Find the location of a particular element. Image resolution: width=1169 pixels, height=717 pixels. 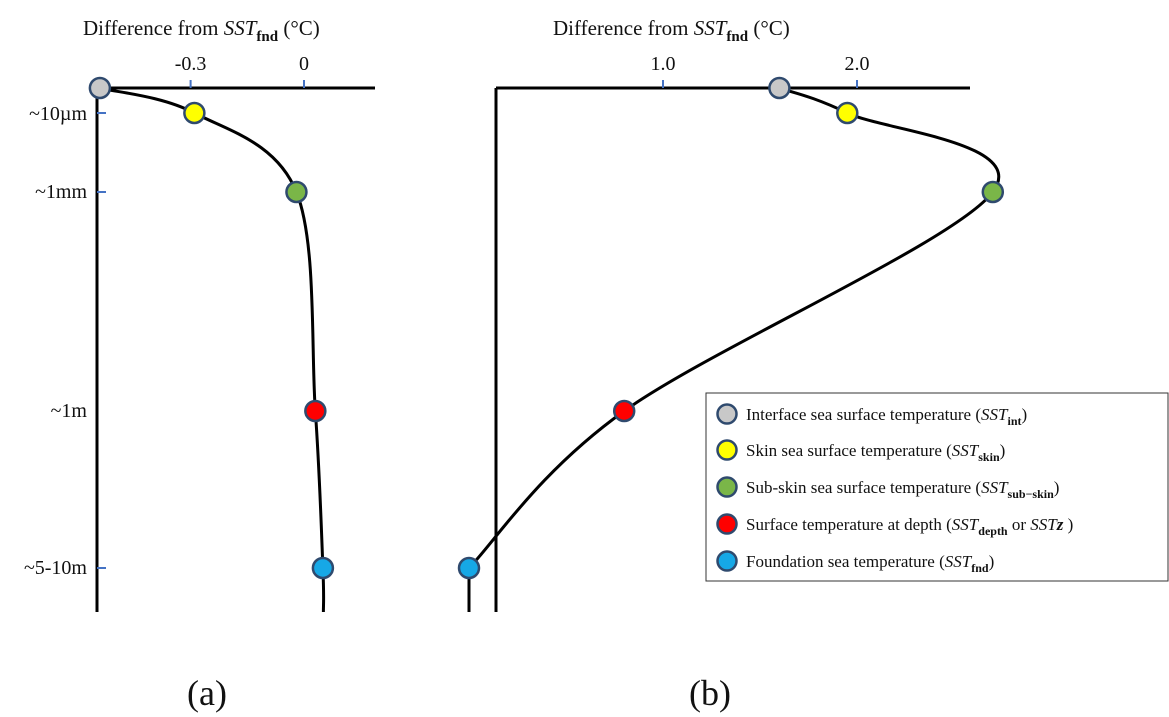

panel-a-x-tick-label: -0.3 is located at coordinates (191, 64).